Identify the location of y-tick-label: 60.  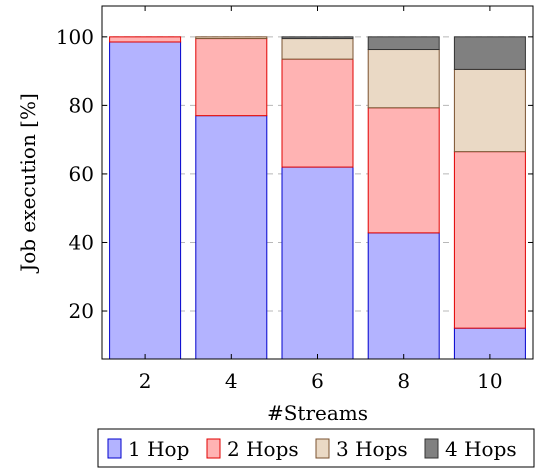
(81, 174).